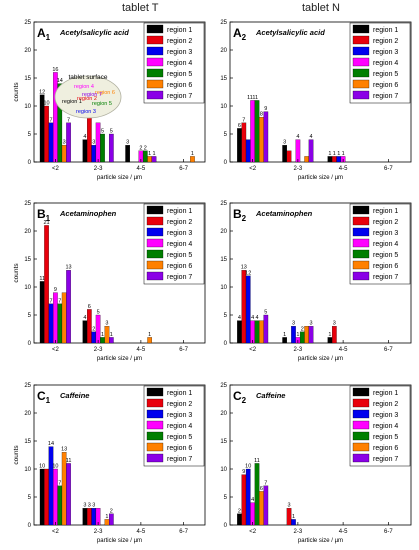 This screenshot has width=419, height=550. Describe the element at coordinates (298, 350) in the screenshot. I see `x-tick-label: 2-3` at that location.